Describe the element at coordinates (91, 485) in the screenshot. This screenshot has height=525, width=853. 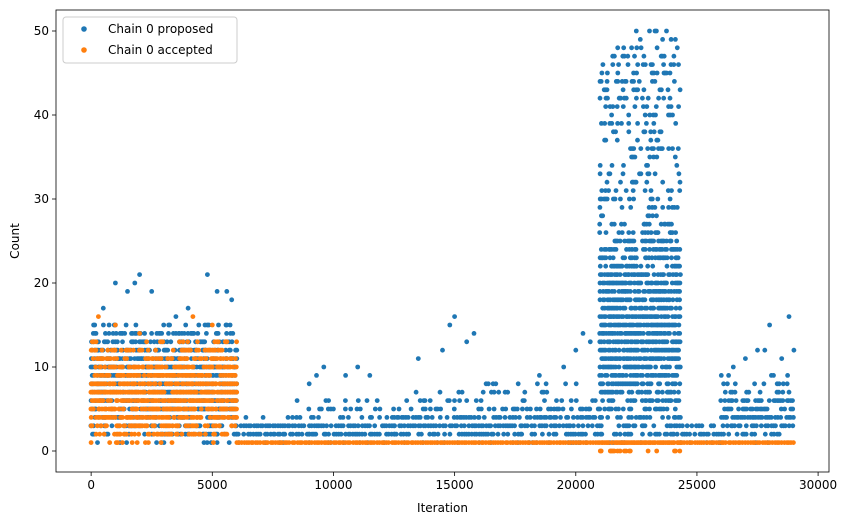
I see `x-tick-label: 0` at that location.